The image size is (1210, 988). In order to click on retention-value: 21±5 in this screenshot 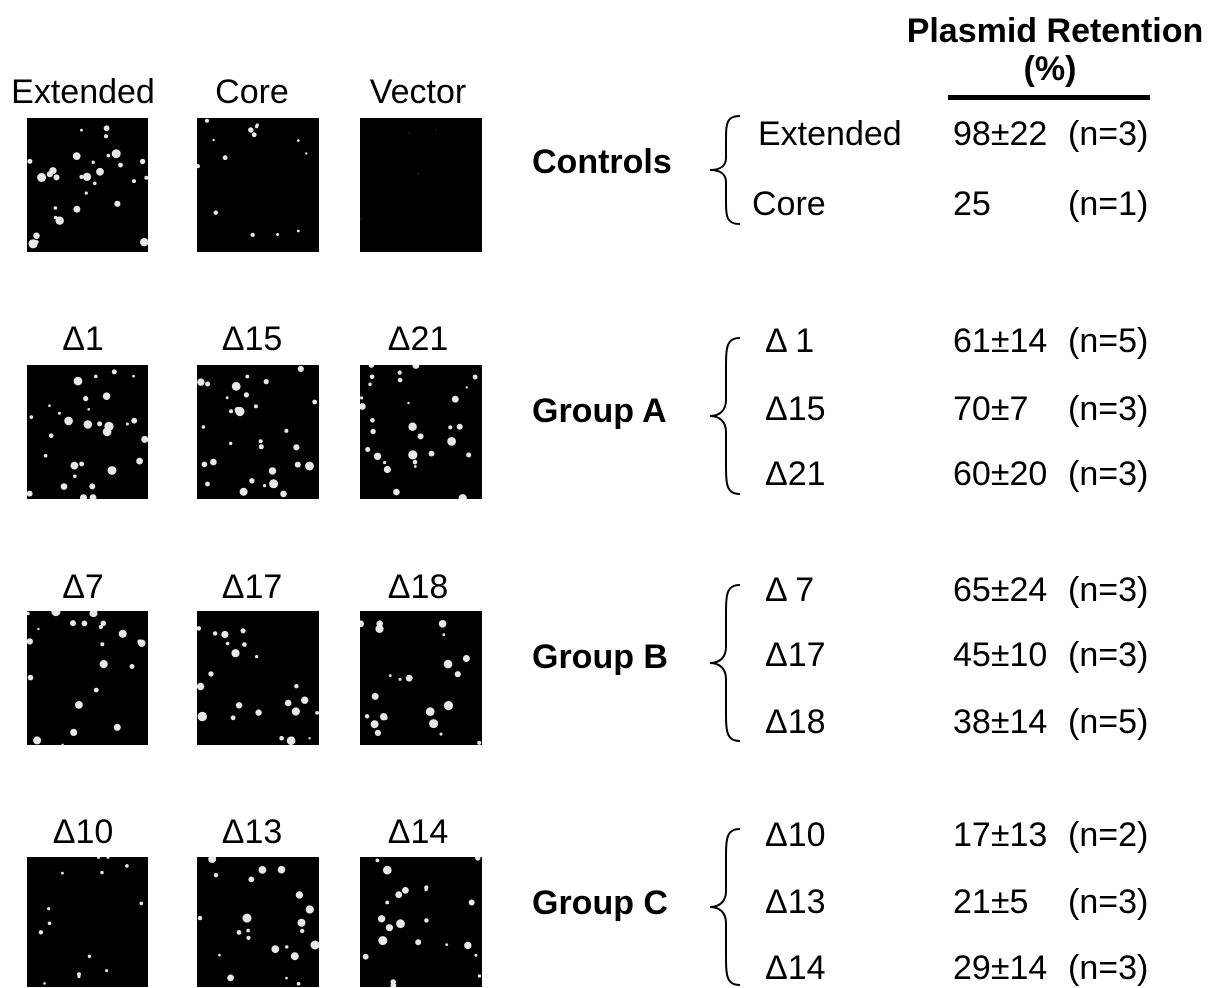, I will do `click(991, 902)`.